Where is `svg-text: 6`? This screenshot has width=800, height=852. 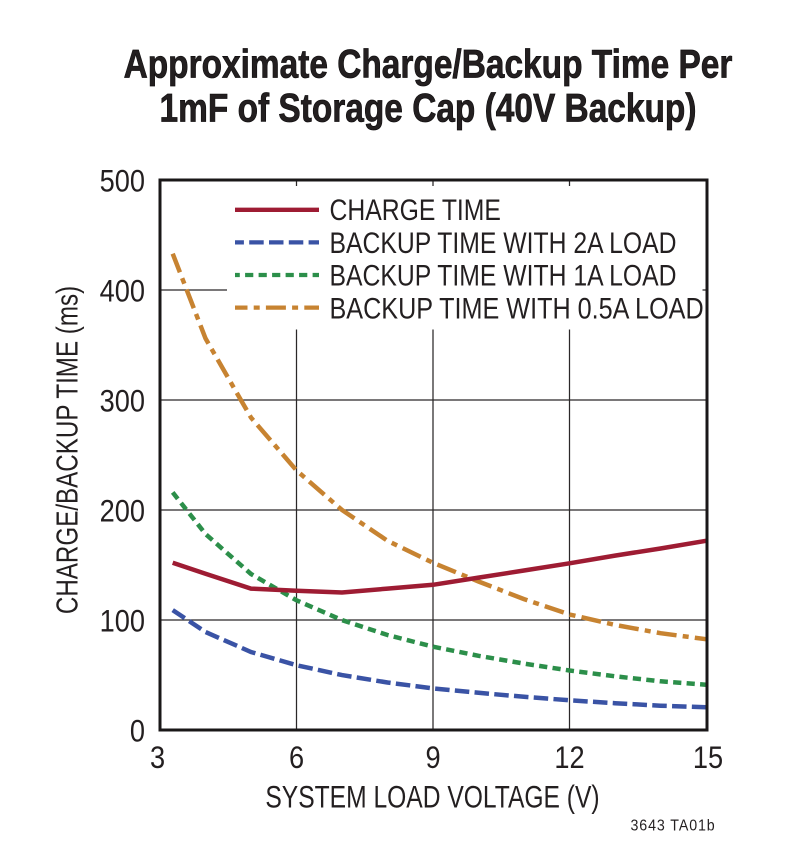
svg-text: 6 is located at coordinates (296, 757).